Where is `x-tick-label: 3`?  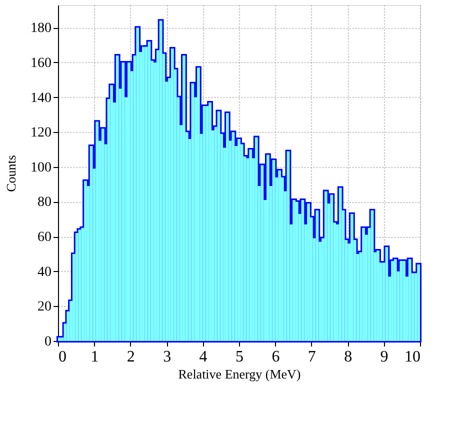
x-tick-label: 3 is located at coordinates (167, 357).